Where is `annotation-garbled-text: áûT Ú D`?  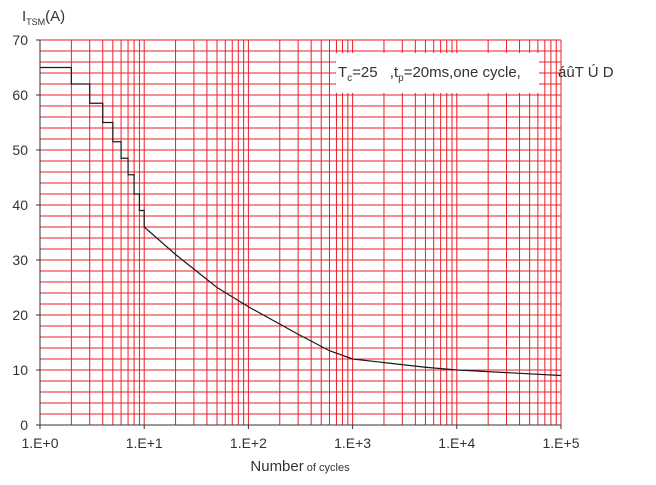
annotation-garbled-text: áûT Ú D is located at coordinates (586, 72).